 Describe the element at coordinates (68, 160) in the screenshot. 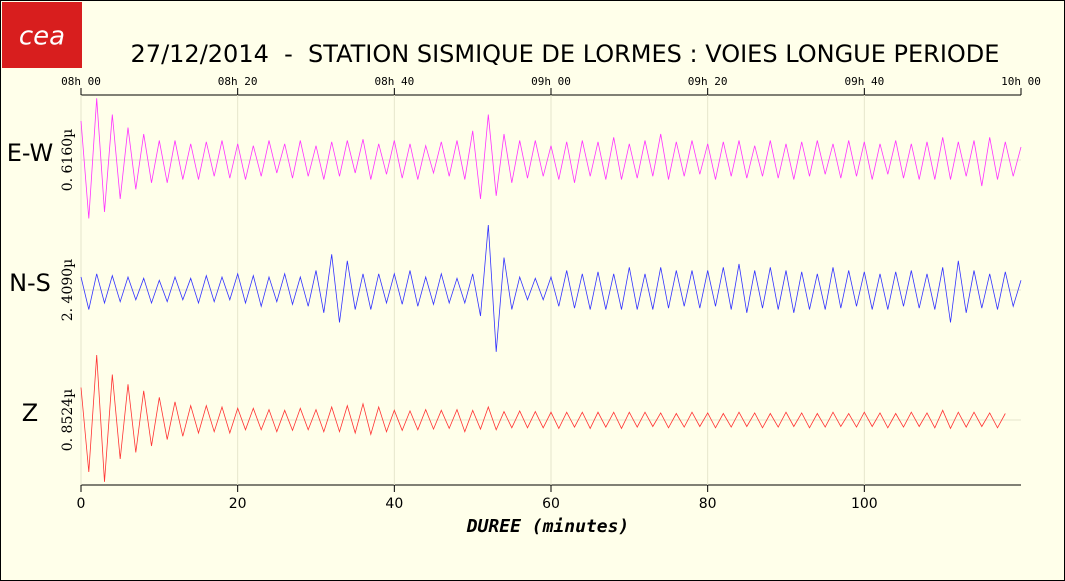

I see `scale-label: 0. 6160µ` at that location.